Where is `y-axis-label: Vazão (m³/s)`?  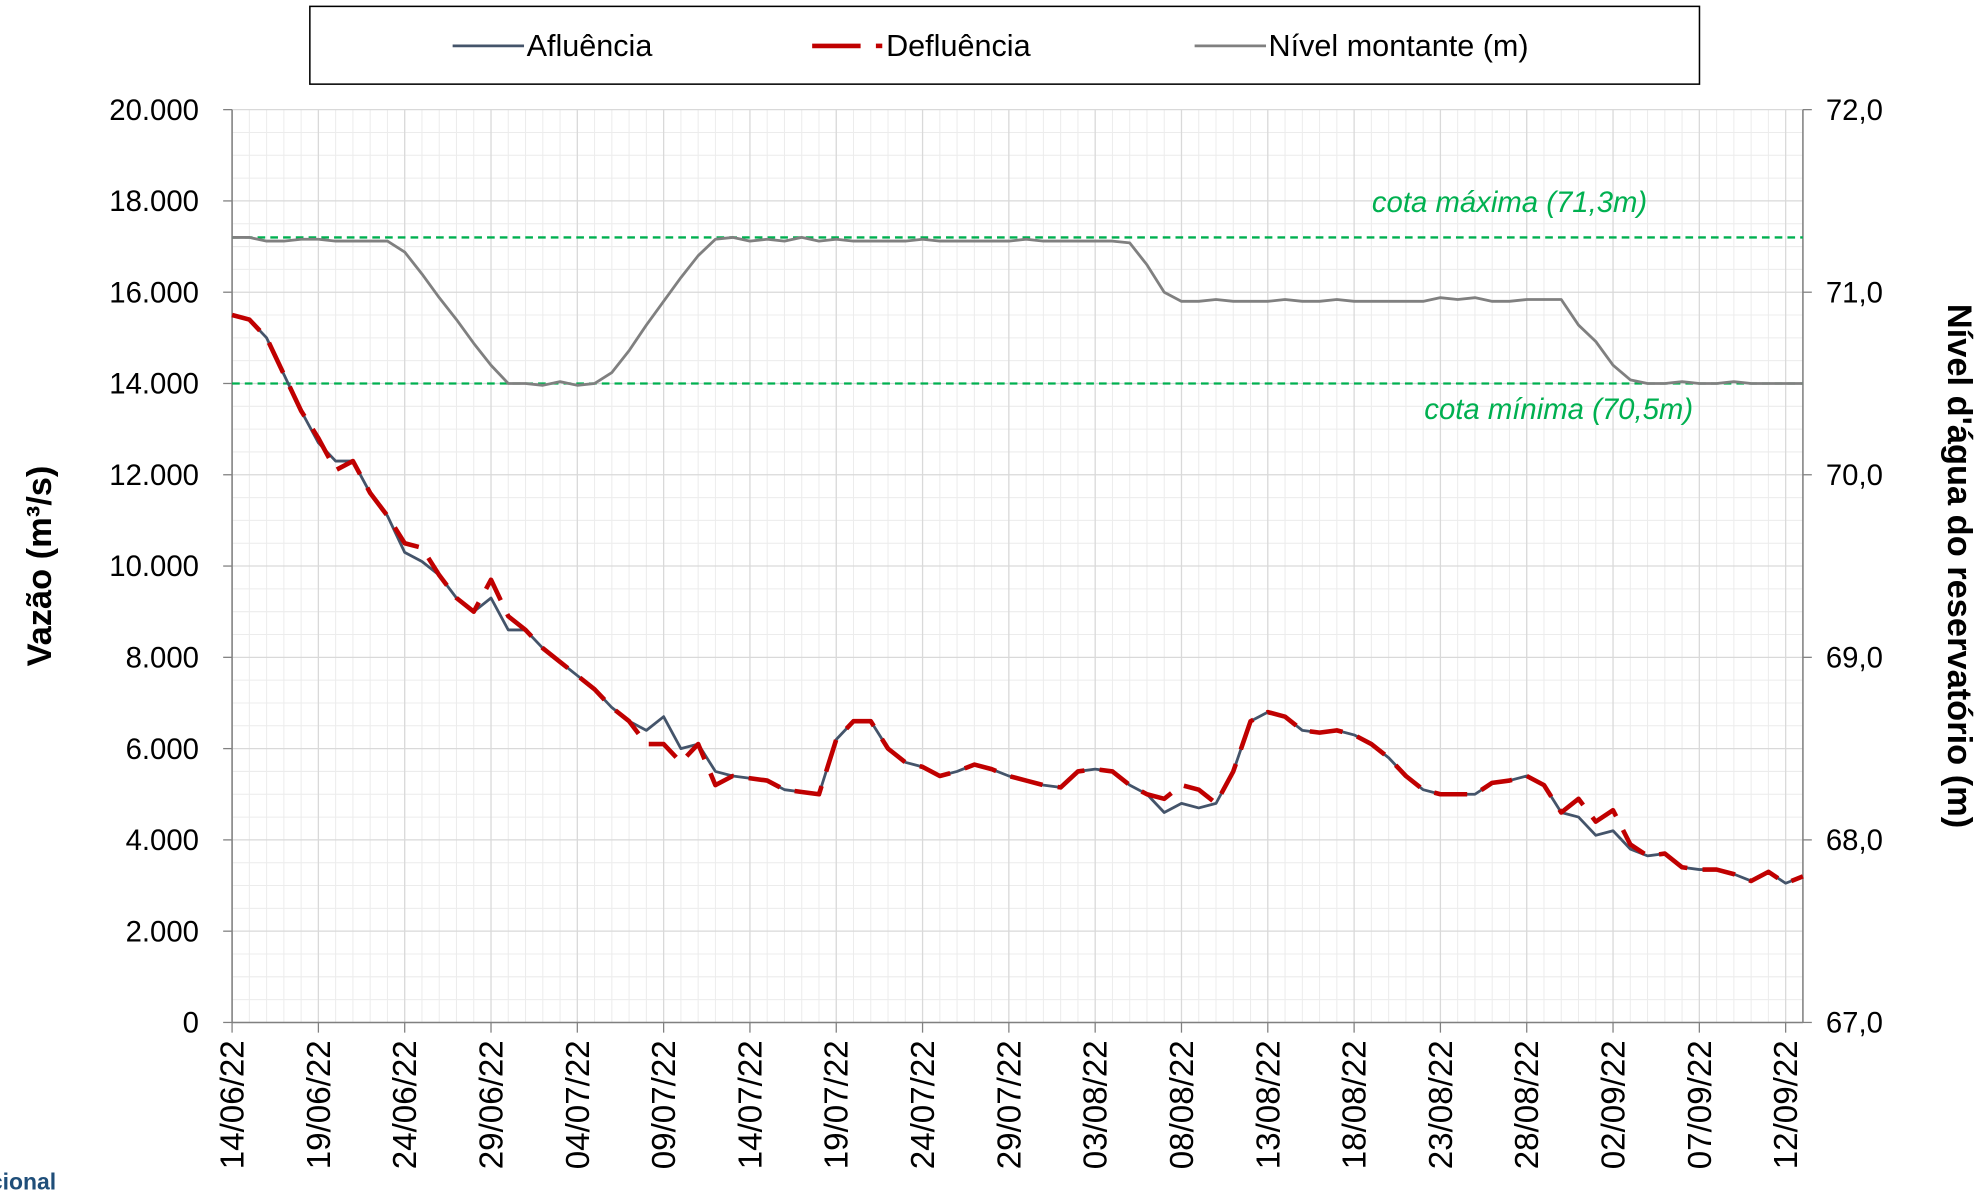 y-axis-label: Vazão (m³/s) is located at coordinates (40, 566).